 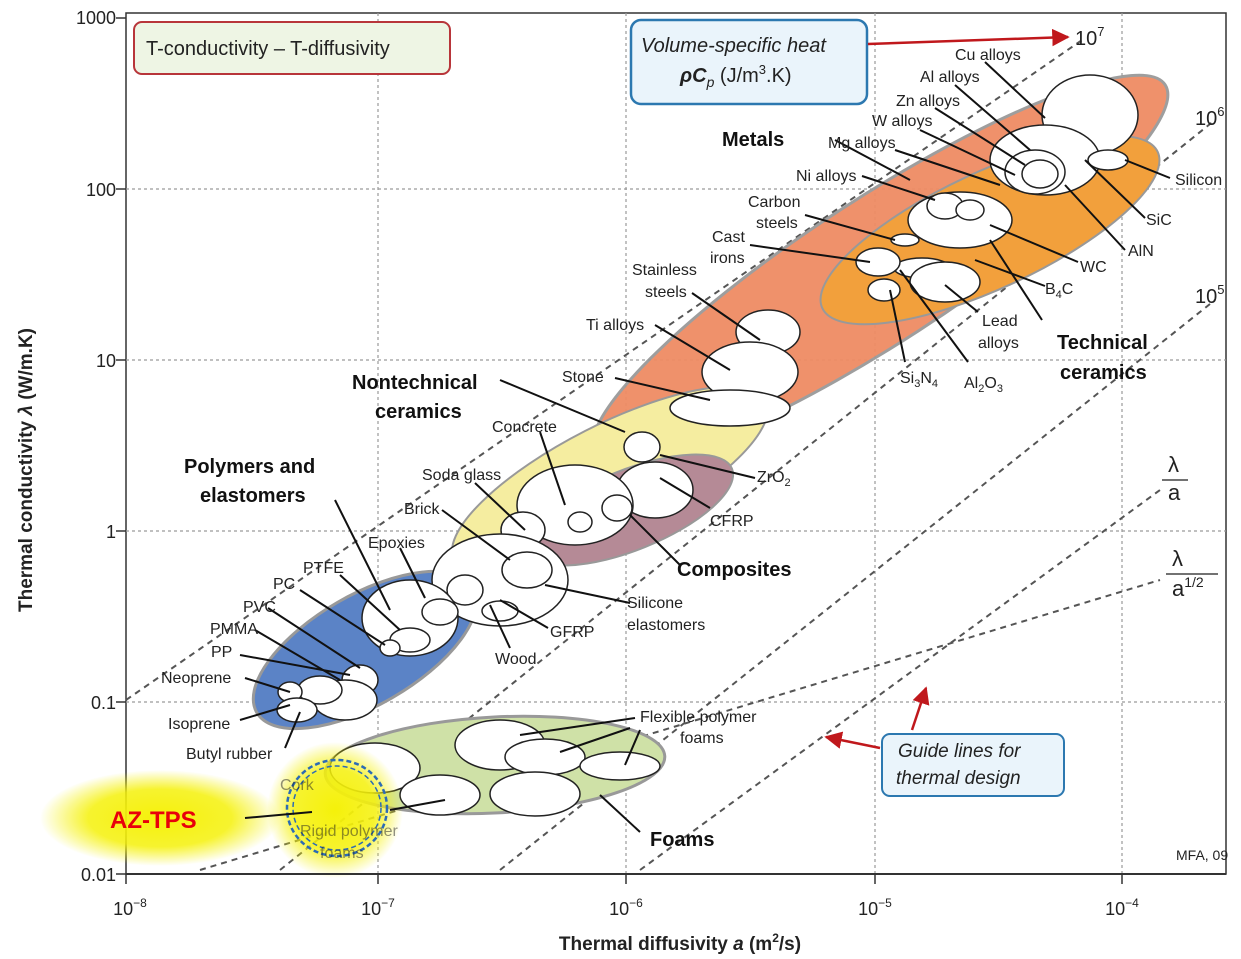 I want to click on group-label-metals: Metals, so click(x=753, y=140).